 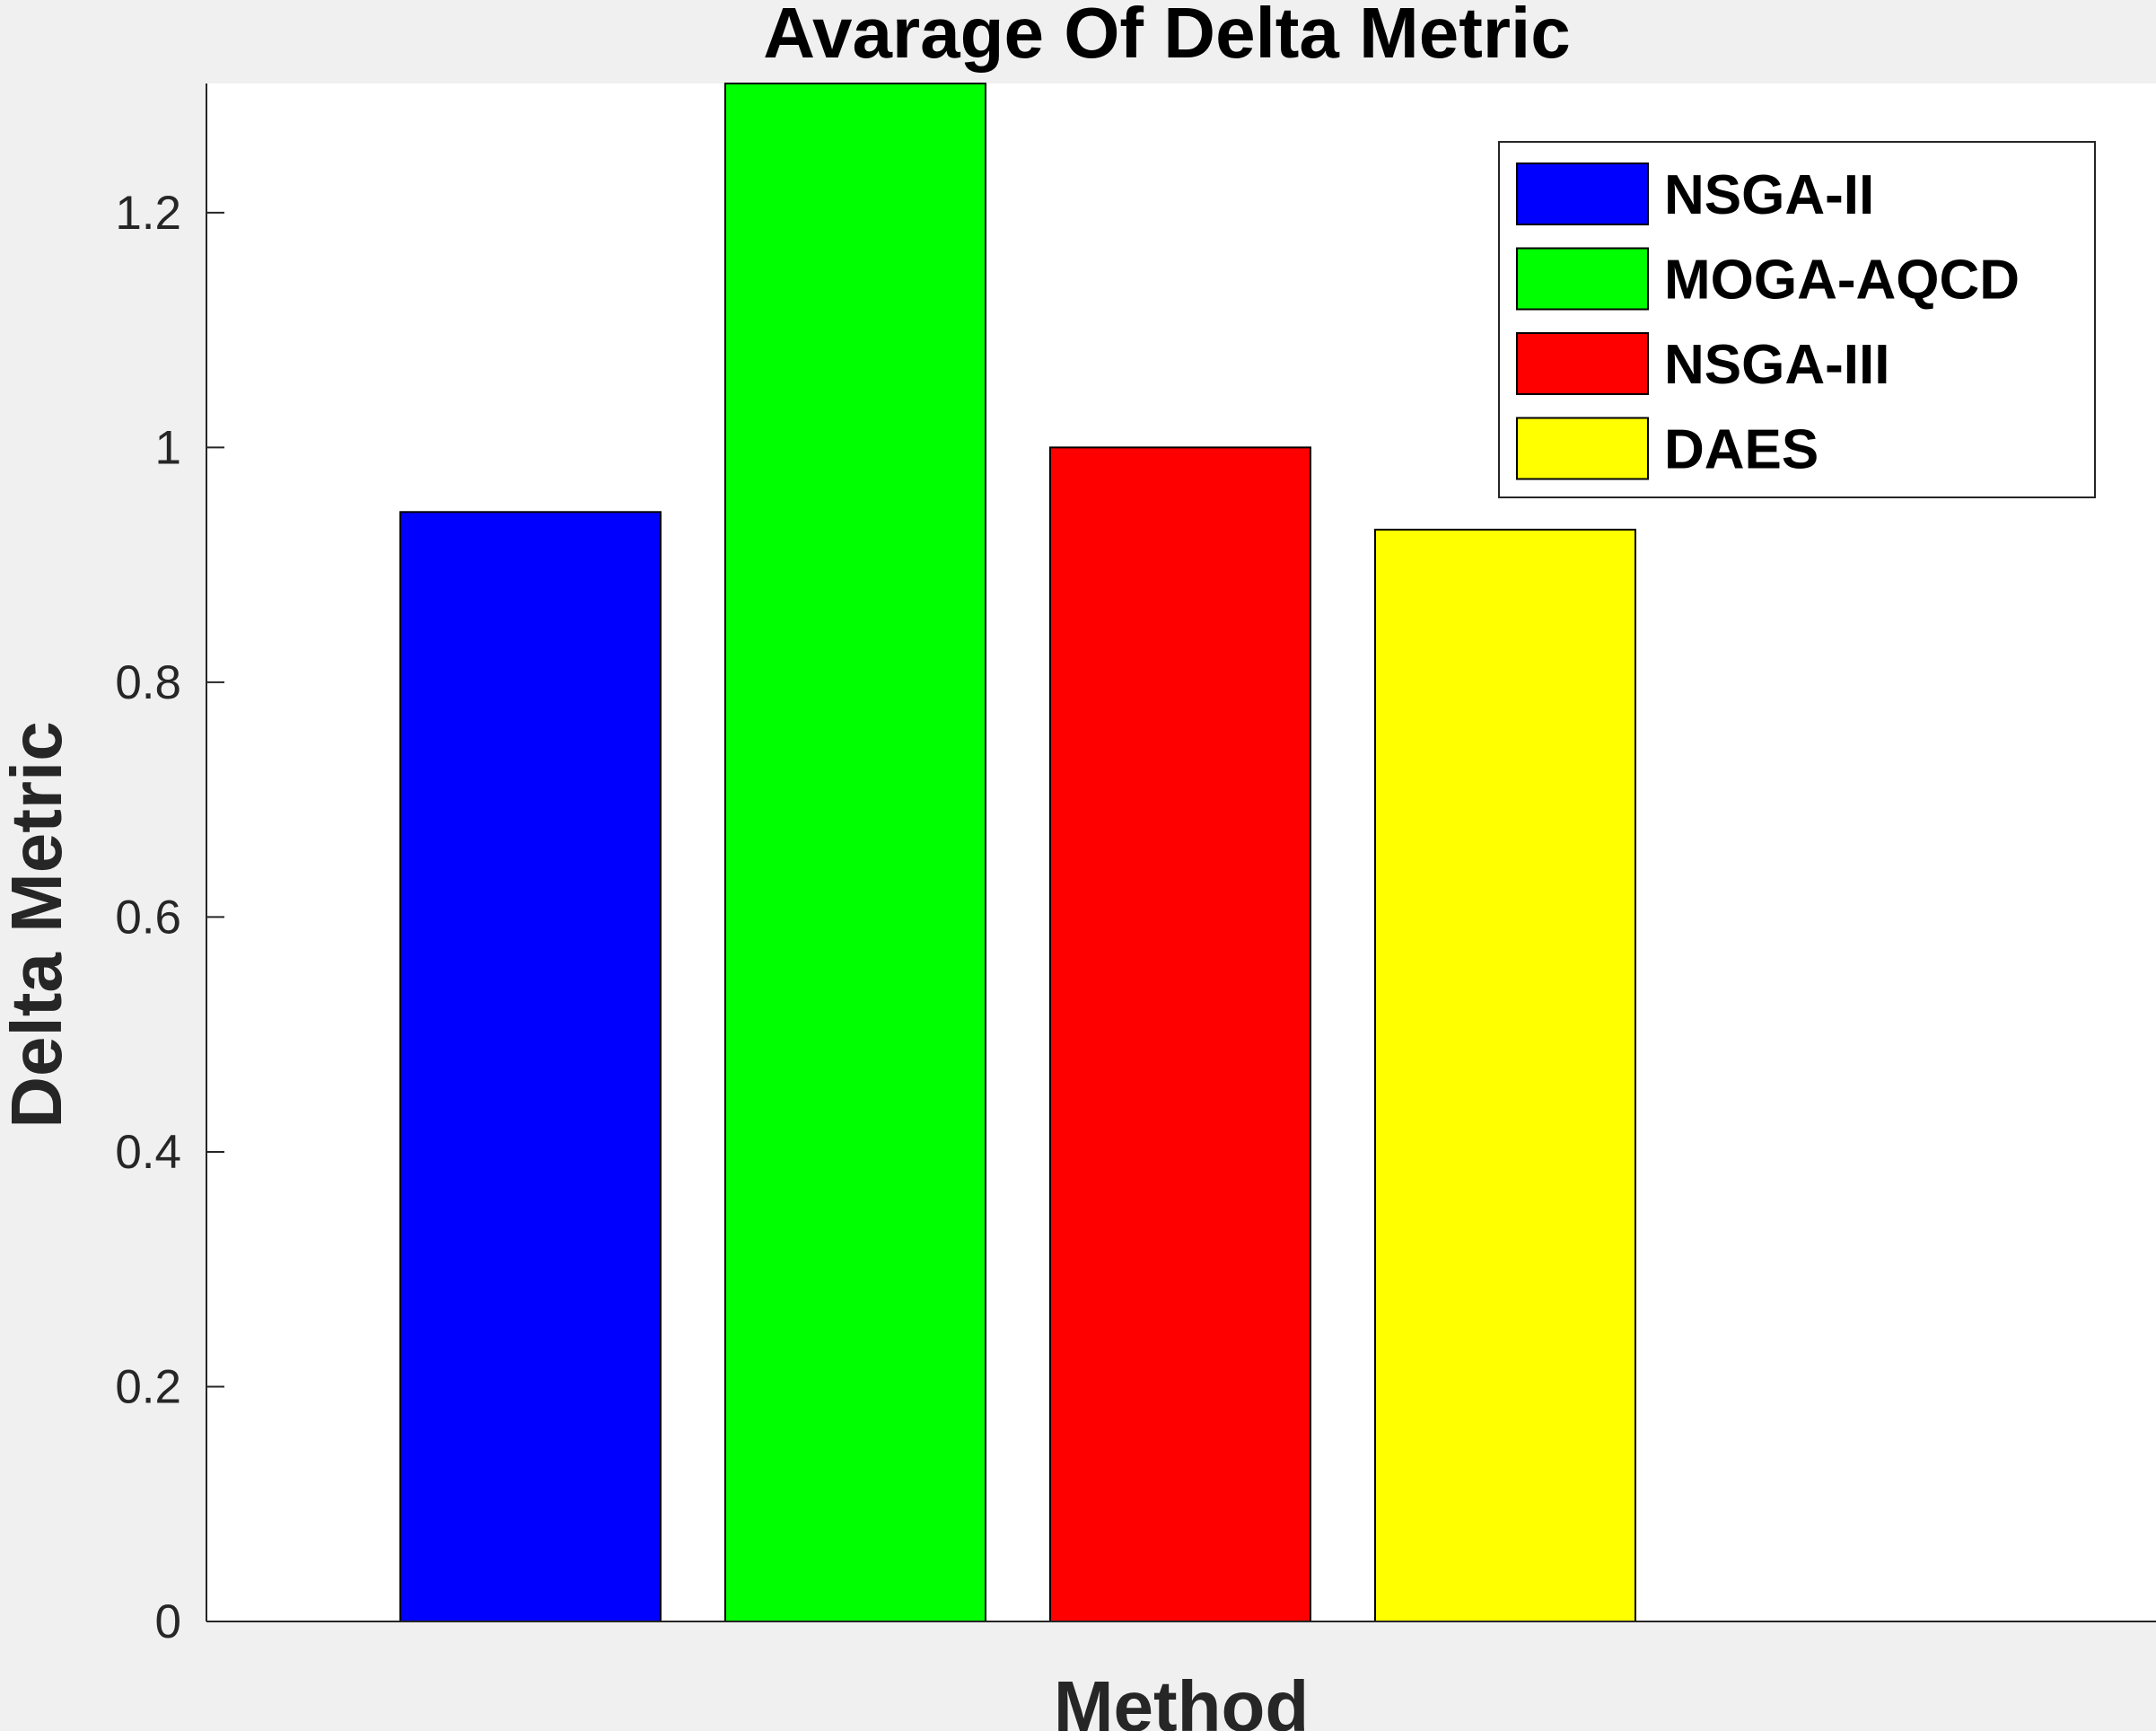 I want to click on y-tick-label: 0, so click(x=168, y=1622).